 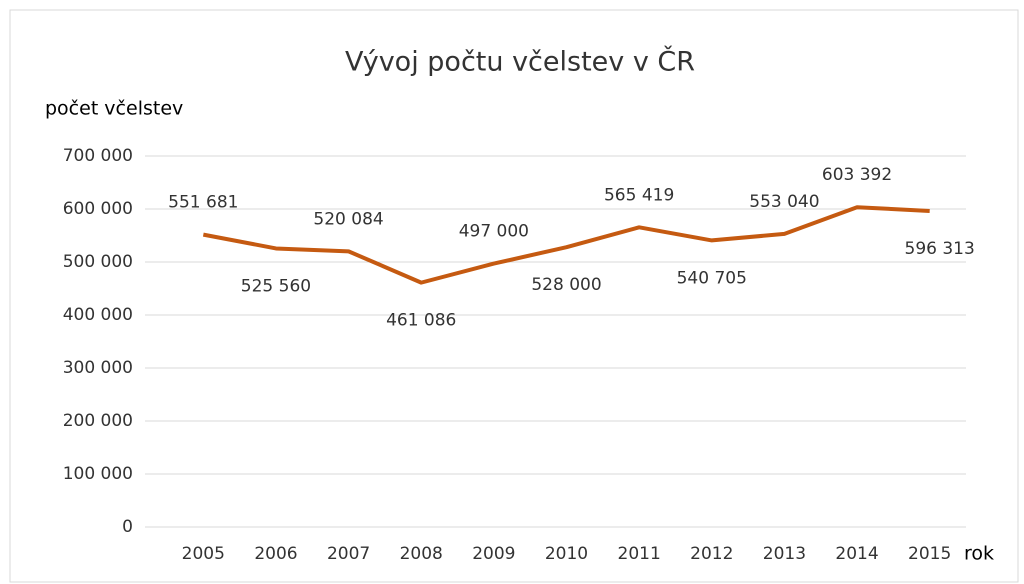 What do you see at coordinates (421, 321) in the screenshot?
I see `data-label: 461 086` at bounding box center [421, 321].